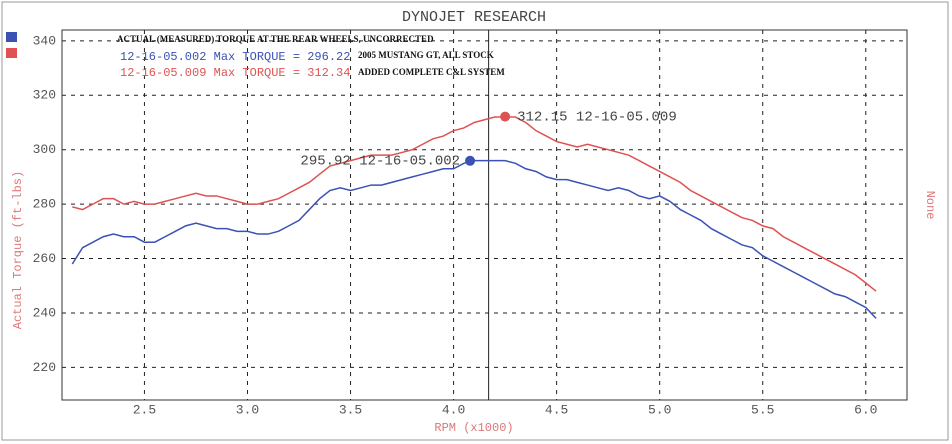 The height and width of the screenshot is (444, 952). Describe the element at coordinates (473, 428) in the screenshot. I see `x-axis-label: RPM (x1000)` at that location.